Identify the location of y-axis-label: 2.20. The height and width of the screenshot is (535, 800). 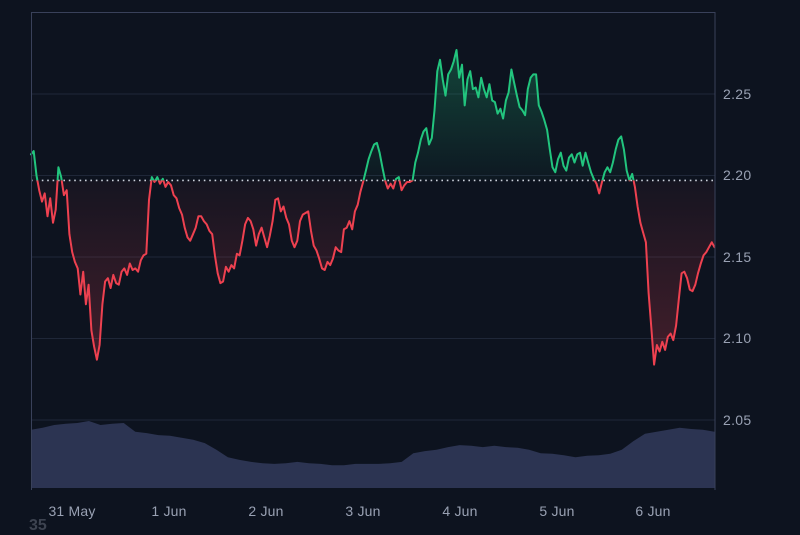
(737, 175).